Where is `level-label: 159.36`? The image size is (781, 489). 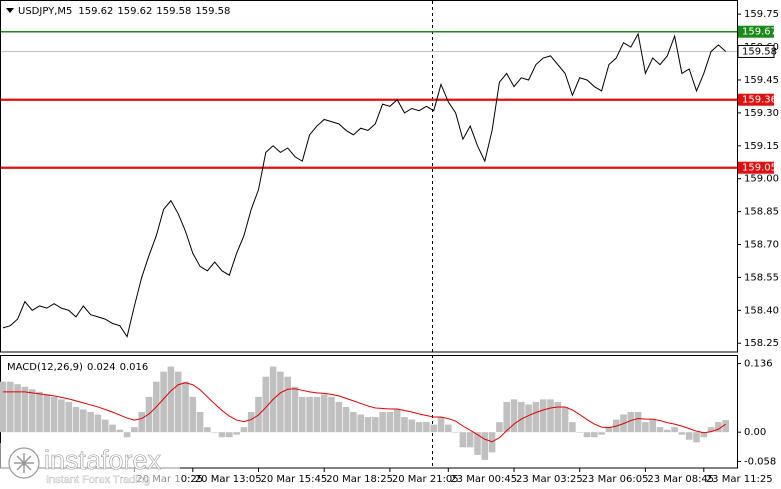
level-label: 159.36 is located at coordinates (759, 100).